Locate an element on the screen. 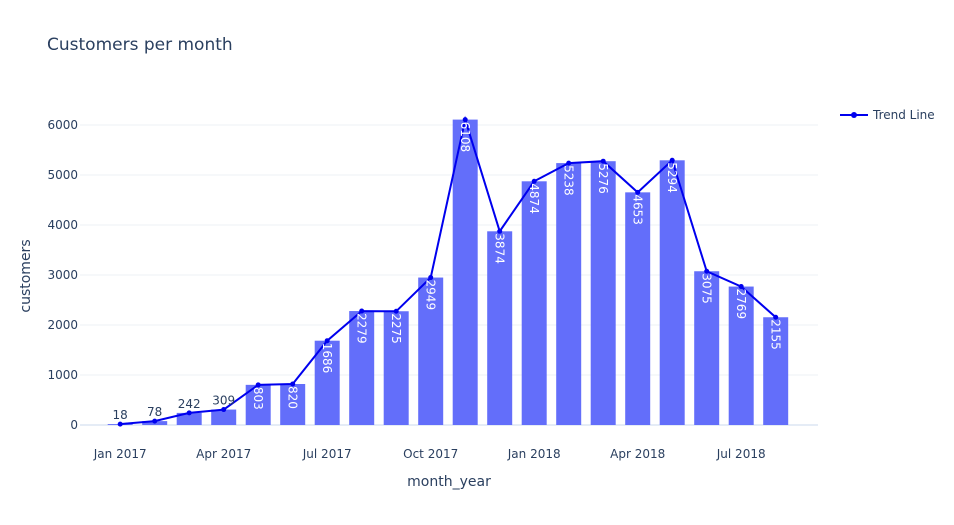  bar-value-label: 18 is located at coordinates (120, 415).